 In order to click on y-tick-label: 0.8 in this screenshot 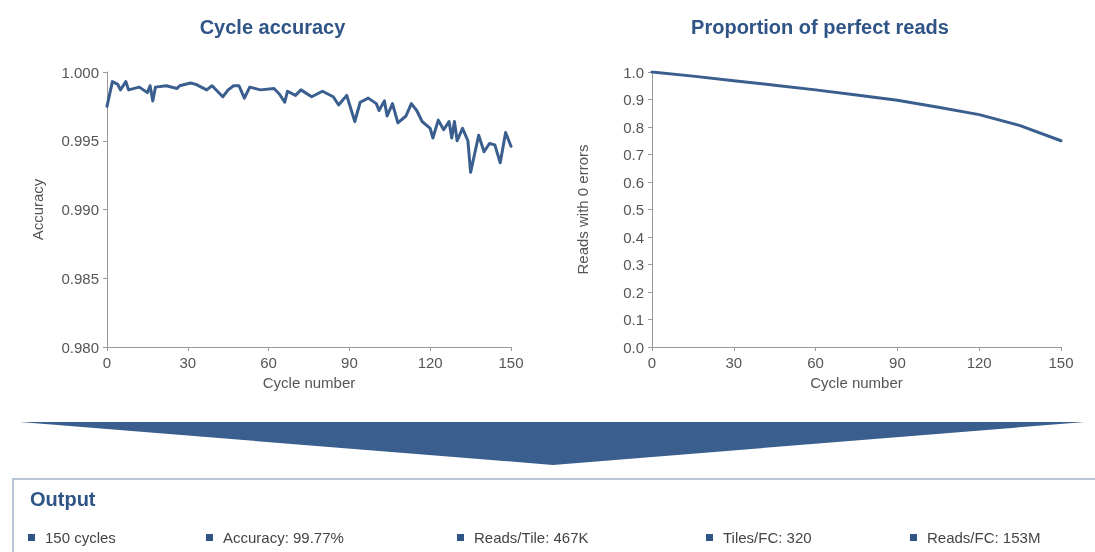, I will do `click(633, 127)`.